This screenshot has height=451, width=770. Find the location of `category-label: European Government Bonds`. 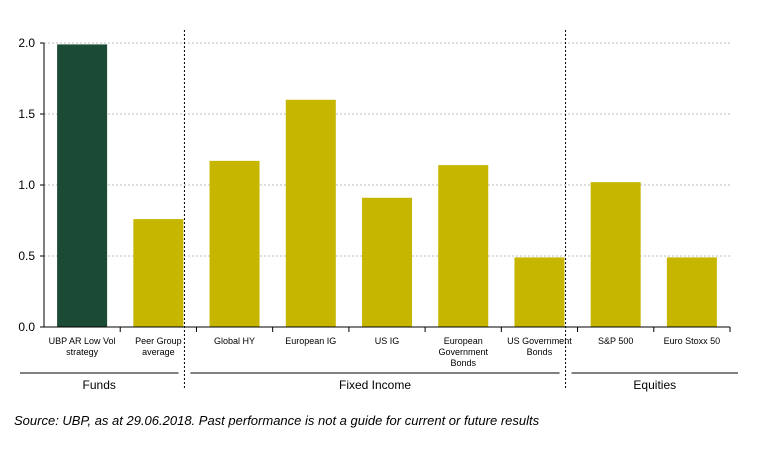

category-label: European Government Bonds is located at coordinates (463, 352).